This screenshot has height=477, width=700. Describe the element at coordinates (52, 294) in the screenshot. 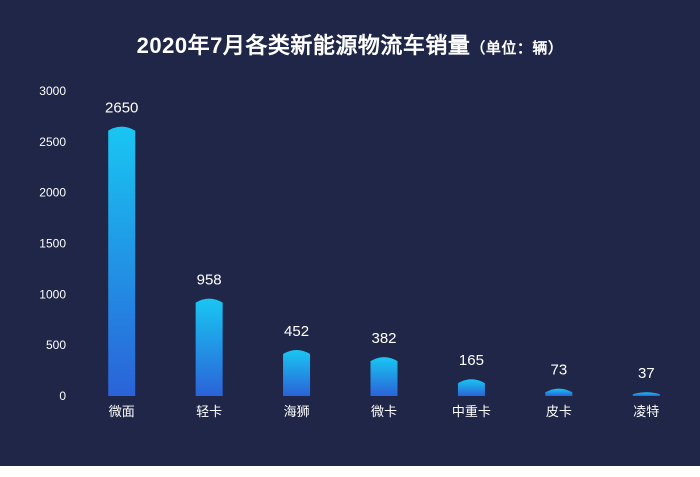

I see `y-tick-label: 1000` at that location.